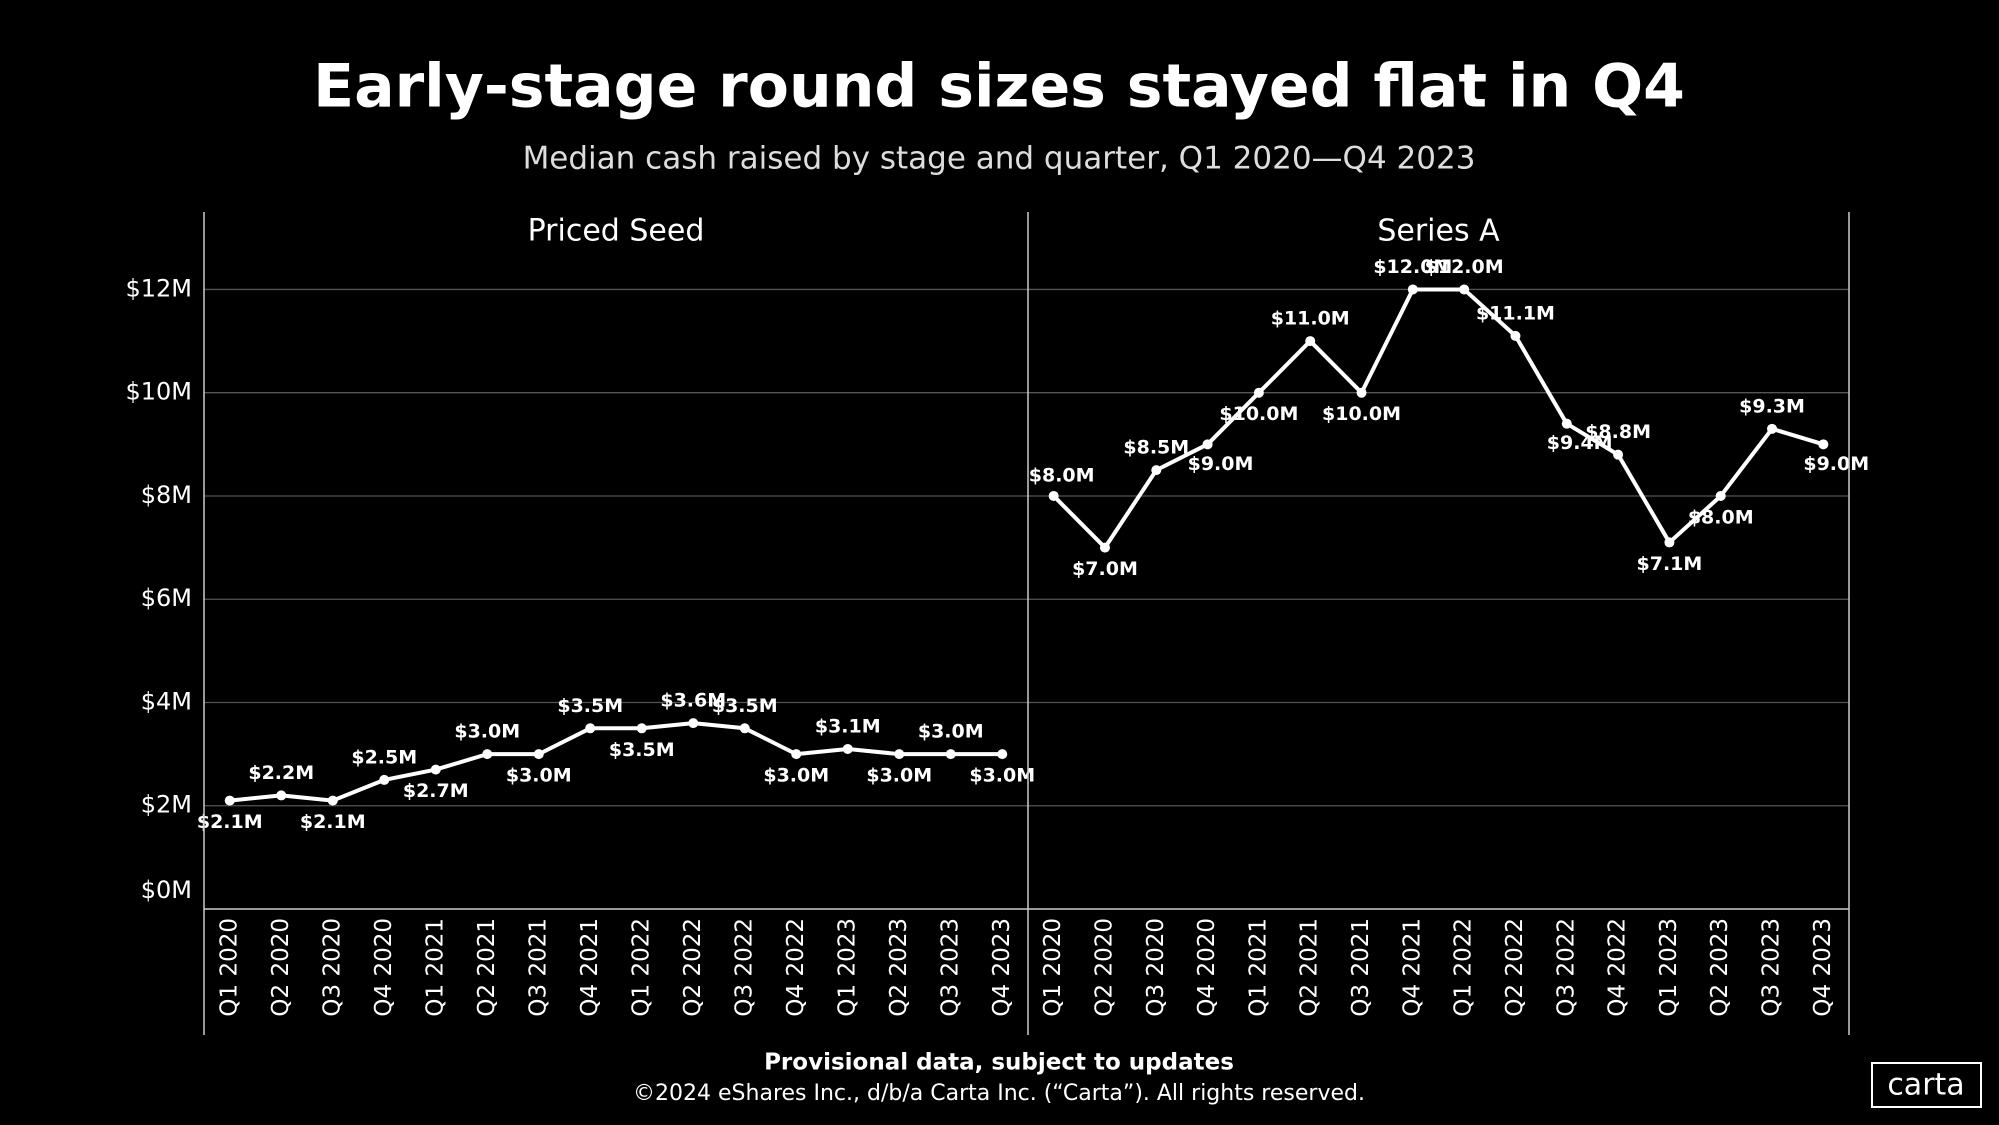 The image size is (1999, 1125). I want to click on y-tick-label: $4M, so click(166, 701).